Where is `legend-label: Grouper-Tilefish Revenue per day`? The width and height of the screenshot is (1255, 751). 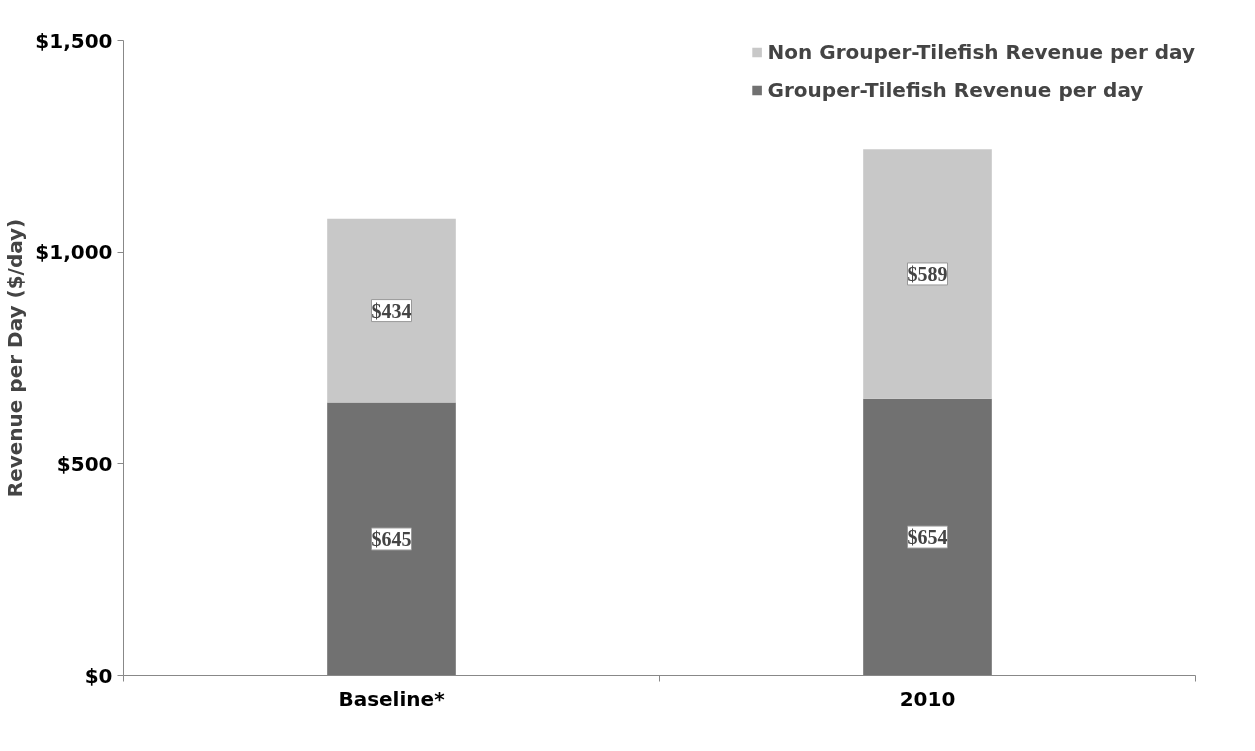 legend-label: Grouper-Tilefish Revenue per day is located at coordinates (955, 90).